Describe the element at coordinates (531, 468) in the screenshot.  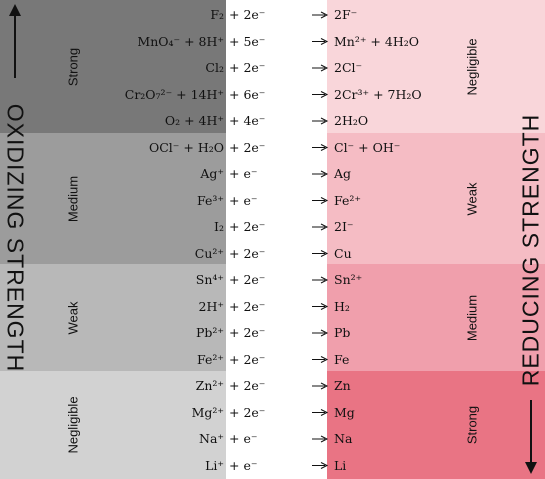
I see `down-arrow-head` at that location.